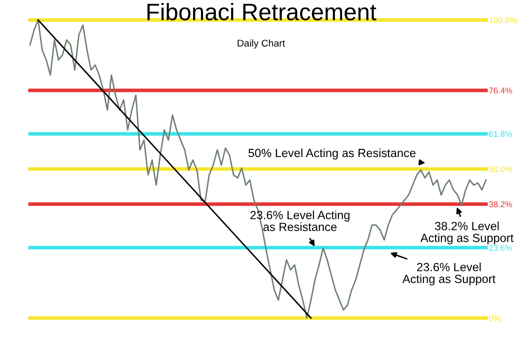  Describe the element at coordinates (467, 233) in the screenshot. I see `annotation: 38.2% Level Acting as Support` at that location.